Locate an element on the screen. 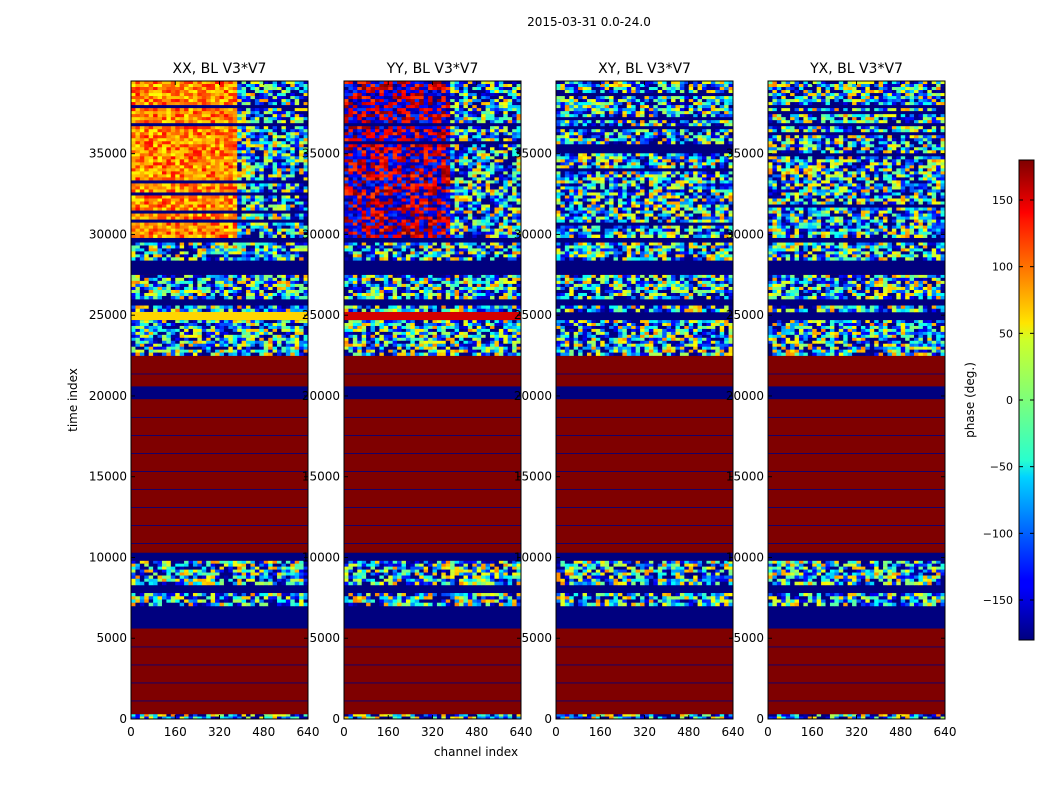 This screenshot has width=1050, height=800. x-tick-label: 320 is located at coordinates (219, 732).